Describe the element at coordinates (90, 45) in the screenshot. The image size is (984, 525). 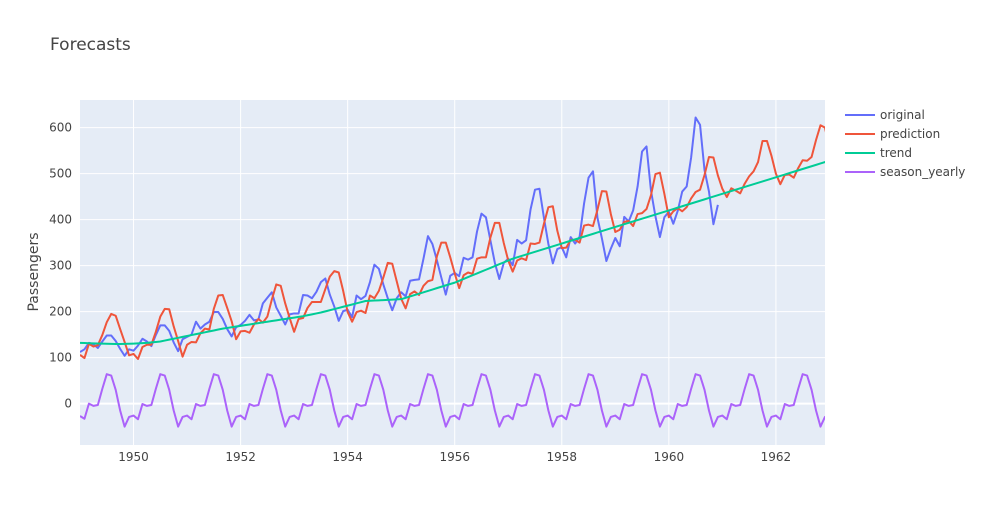
I see `chart-title: Forecasts` at that location.